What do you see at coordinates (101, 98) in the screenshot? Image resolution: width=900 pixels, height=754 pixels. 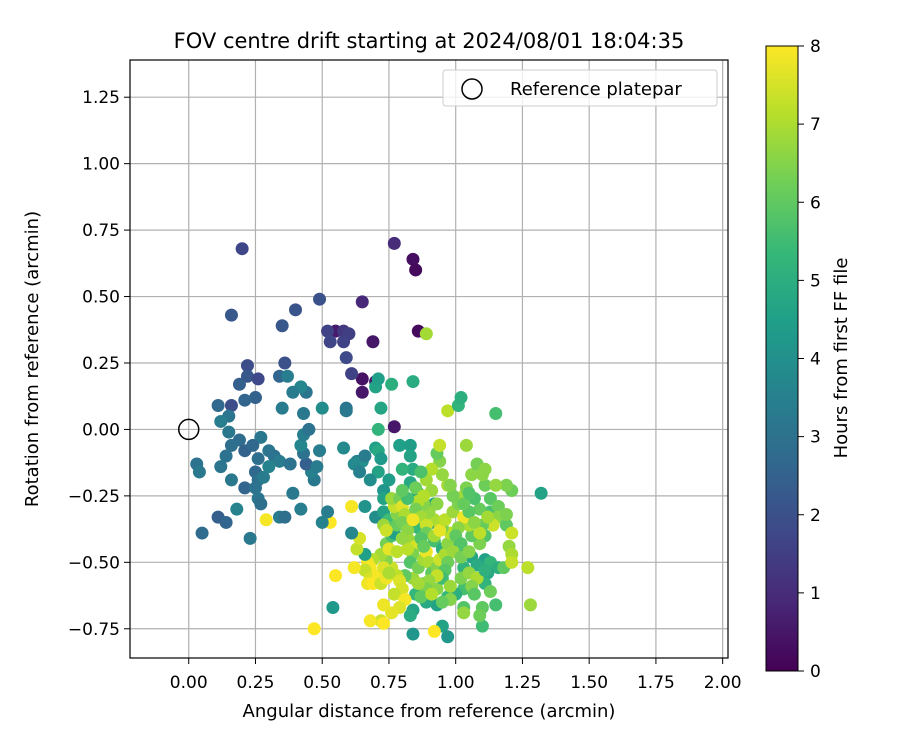 I see `y-tick-label: 1.25` at bounding box center [101, 98].